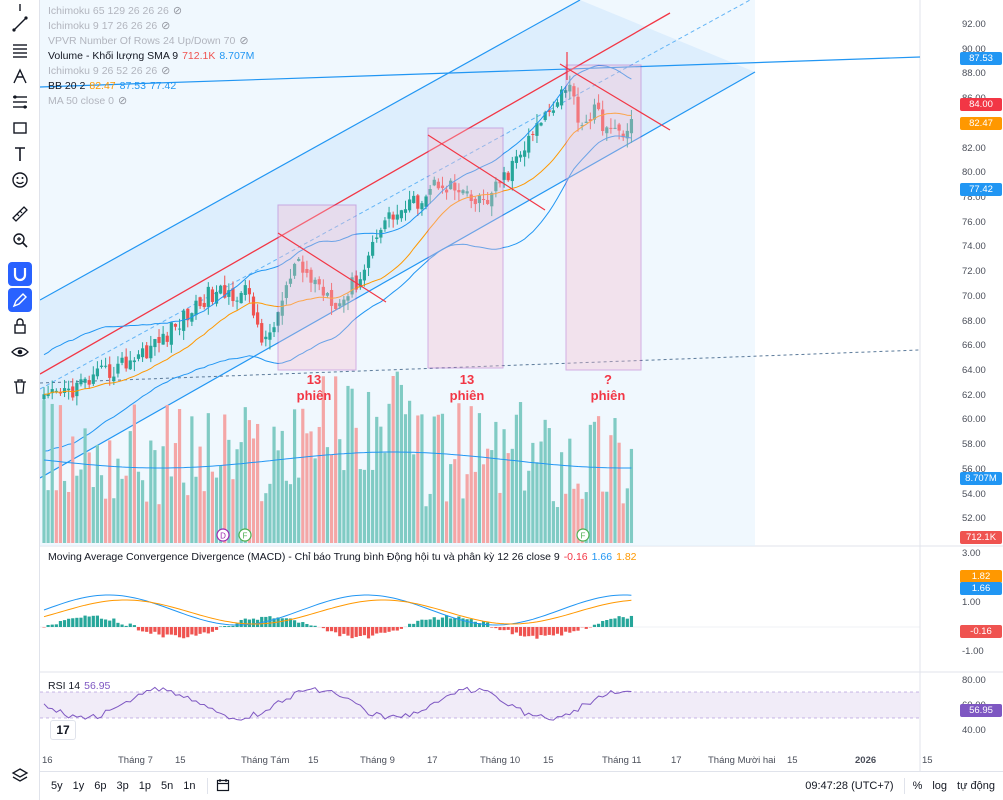 The height and width of the screenshot is (800, 1003). I want to click on eye-icon, so click(20, 352).